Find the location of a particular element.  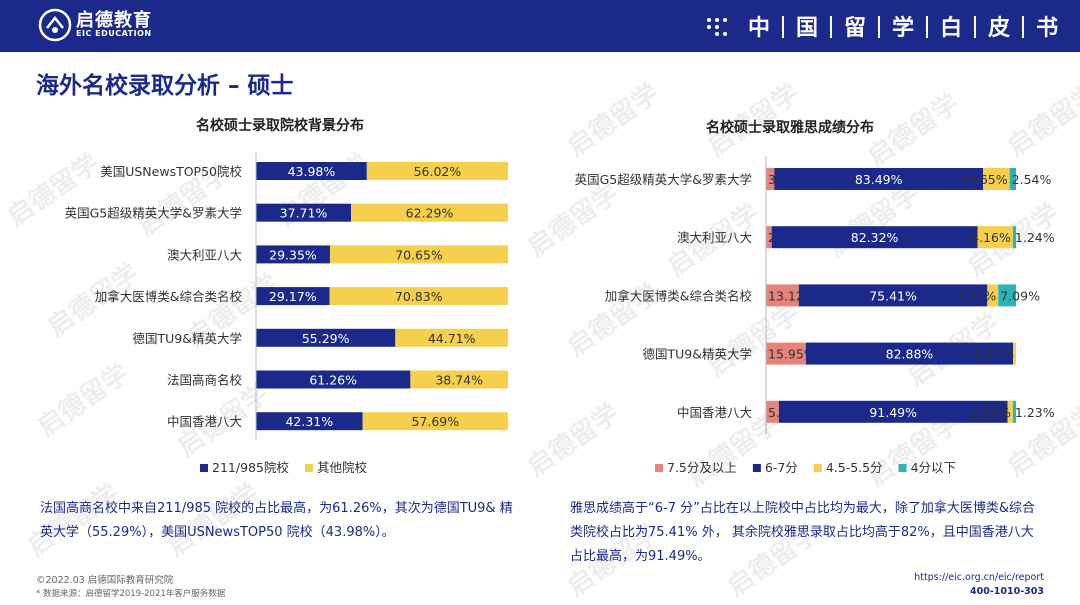

data-label: 75.41% is located at coordinates (893, 295).